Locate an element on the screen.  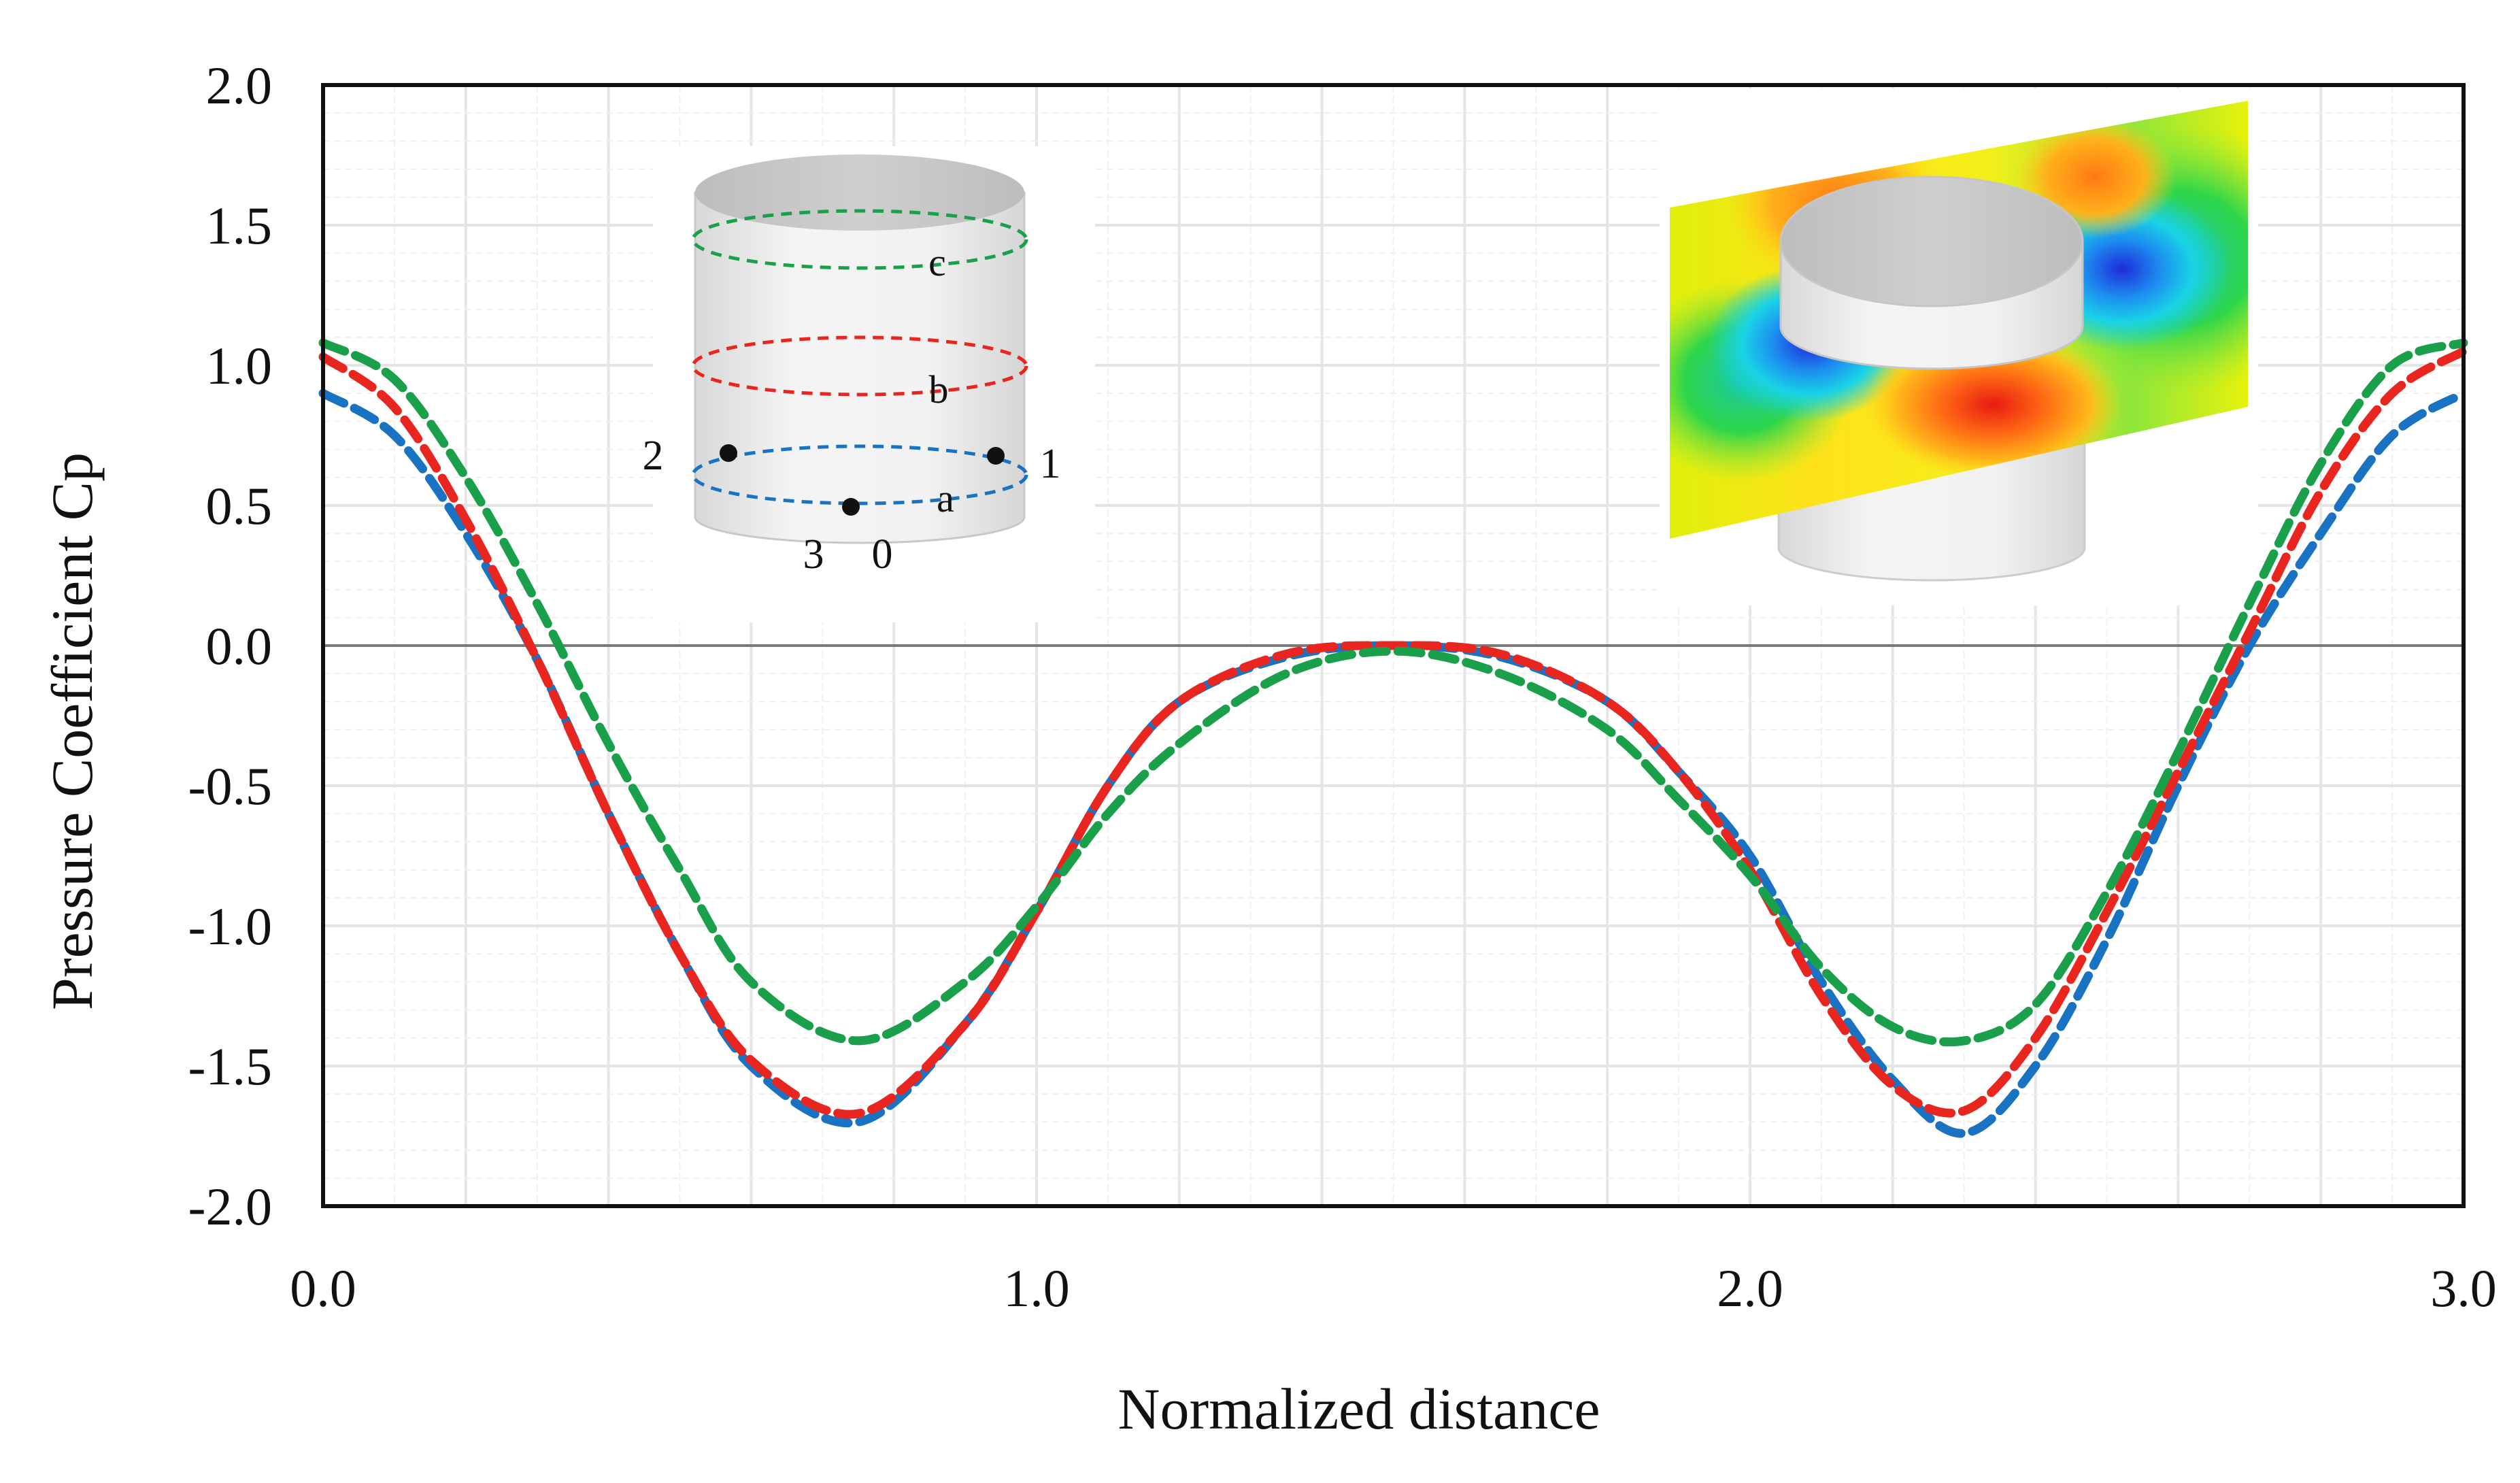
ring-a is located at coordinates (859, 474).